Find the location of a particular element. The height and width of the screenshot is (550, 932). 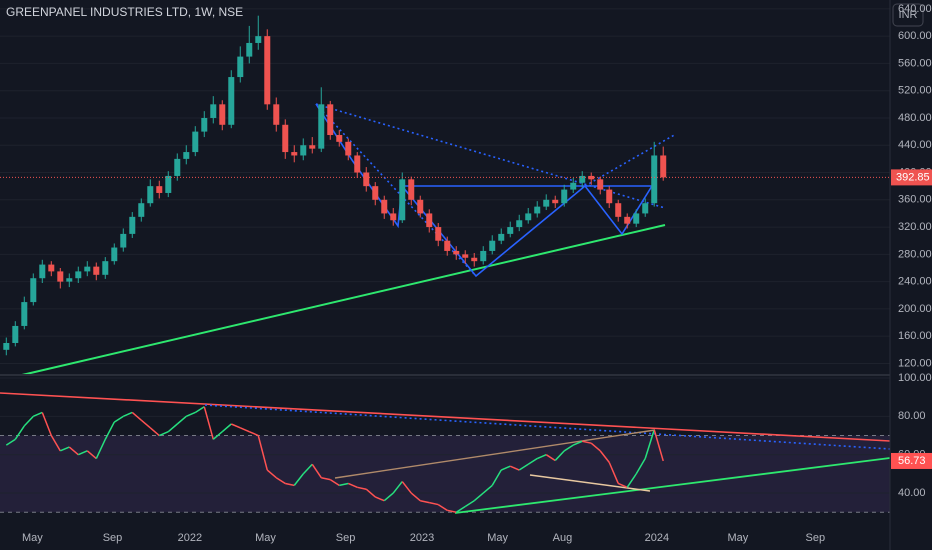

rsi-support-line is located at coordinates (672, 485).